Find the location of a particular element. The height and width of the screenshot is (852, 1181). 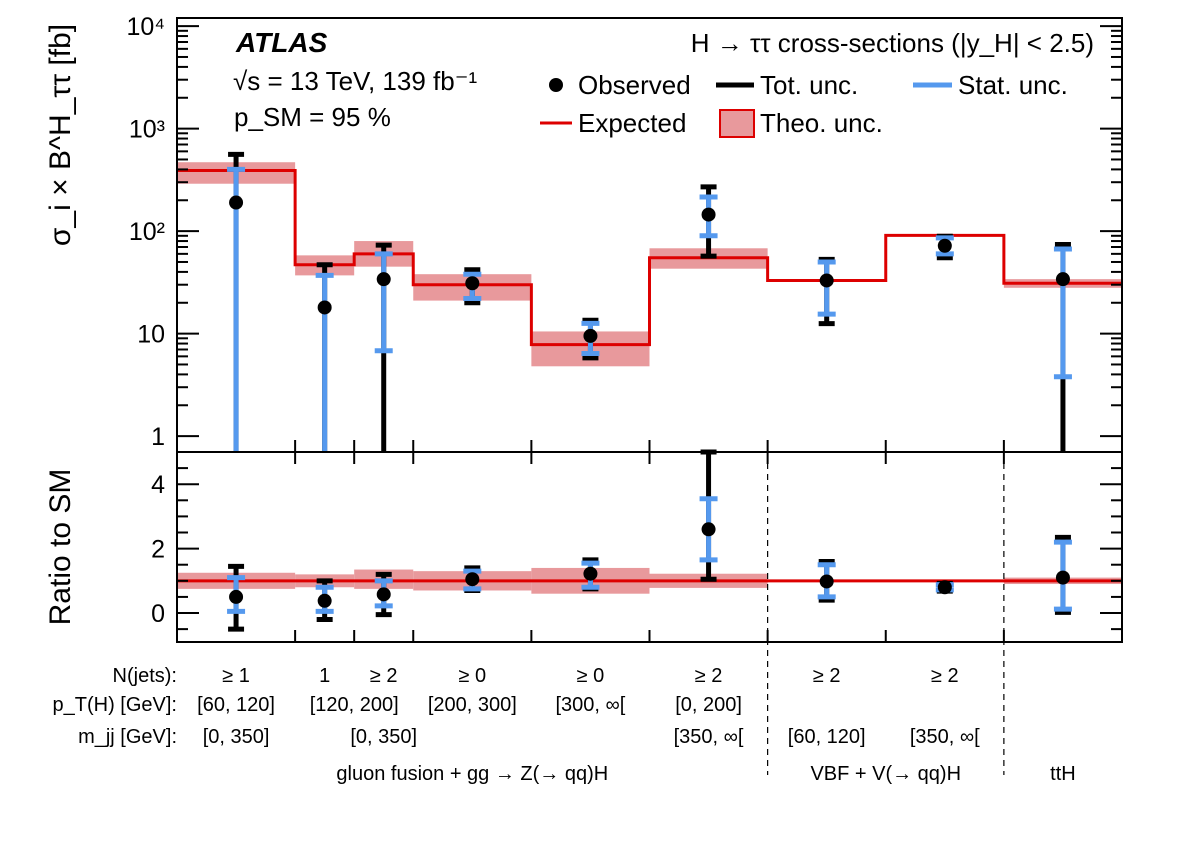

mjj-label-3: [60, 120] is located at coordinates (827, 737).